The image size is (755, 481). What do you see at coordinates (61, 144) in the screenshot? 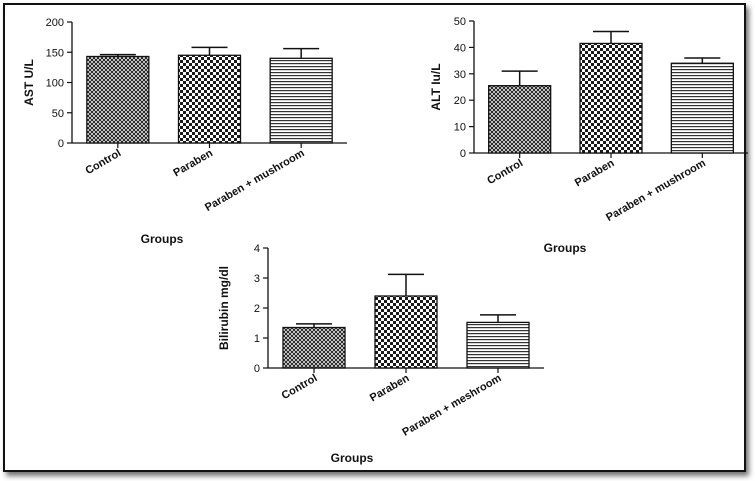
I see `ast-ytick-label: 0` at bounding box center [61, 144].